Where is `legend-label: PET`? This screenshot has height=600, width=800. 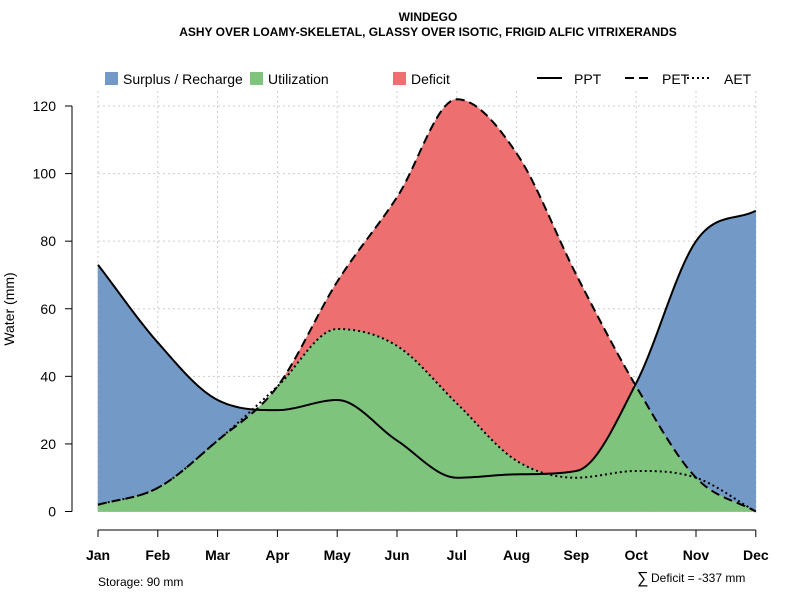 legend-label: PET is located at coordinates (676, 79).